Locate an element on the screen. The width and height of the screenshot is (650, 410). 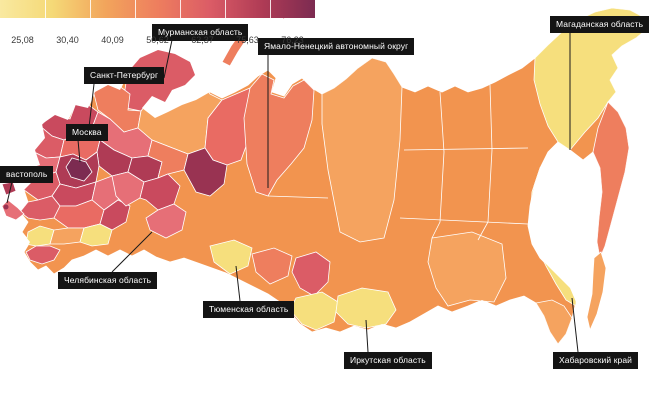
map-label-spb: Санкт-Петербург is located at coordinates (124, 75).